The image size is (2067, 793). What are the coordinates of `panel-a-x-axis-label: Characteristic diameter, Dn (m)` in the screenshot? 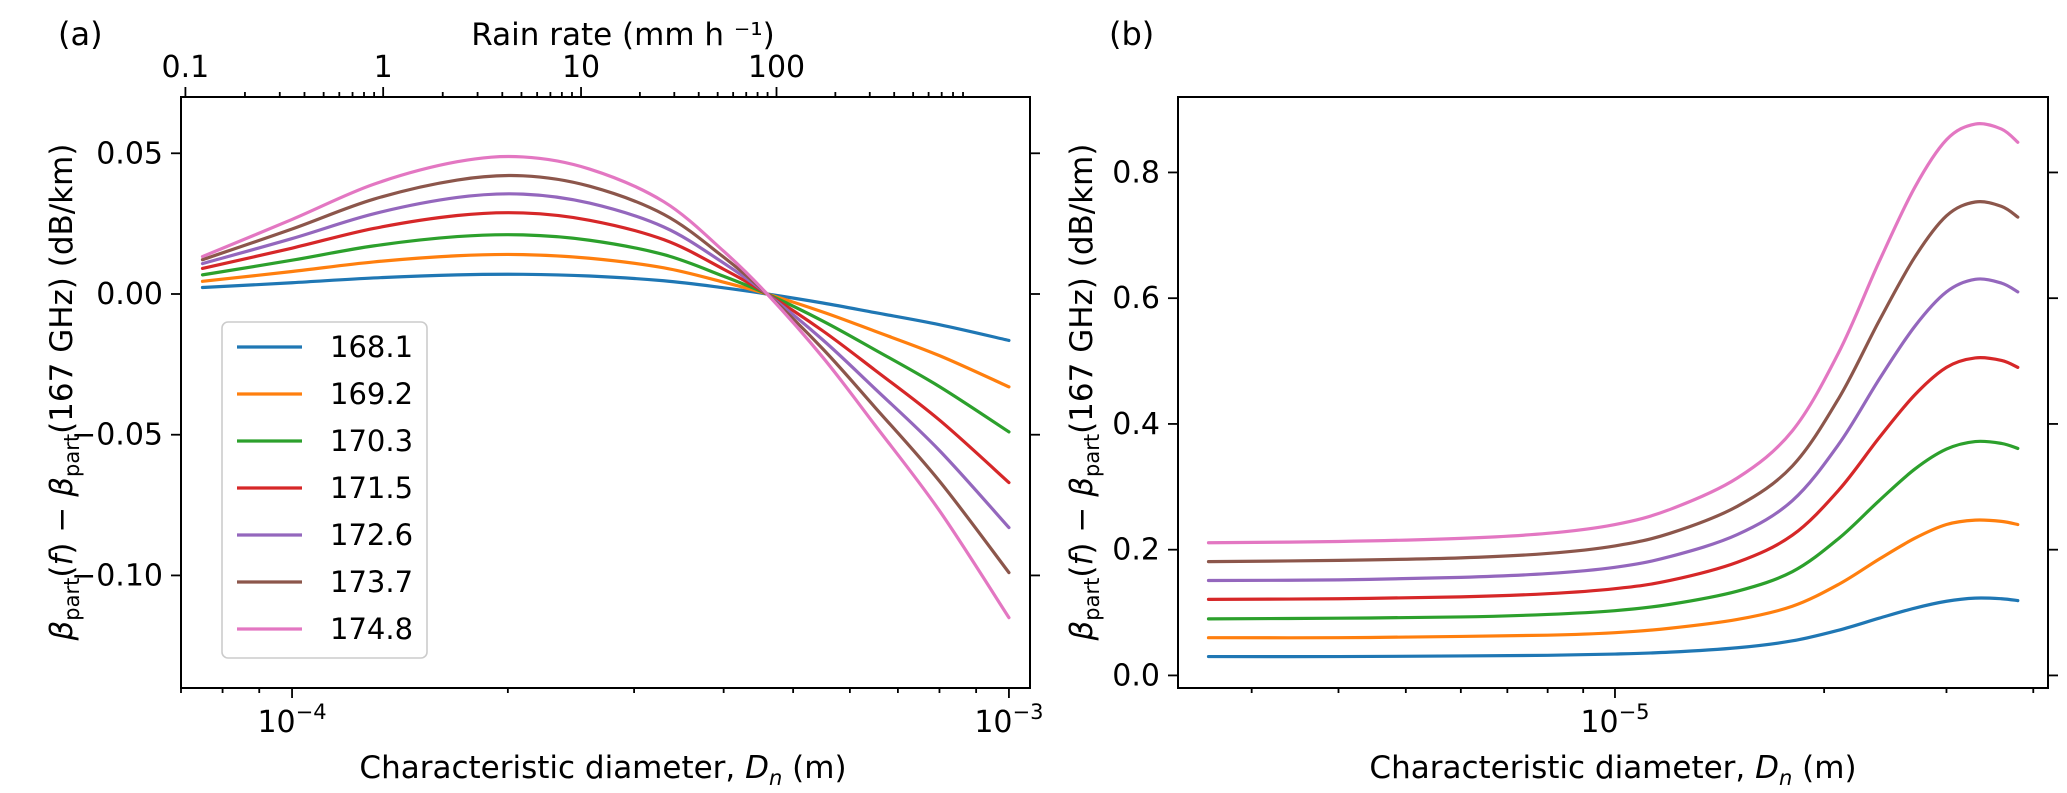 It's located at (602, 770).